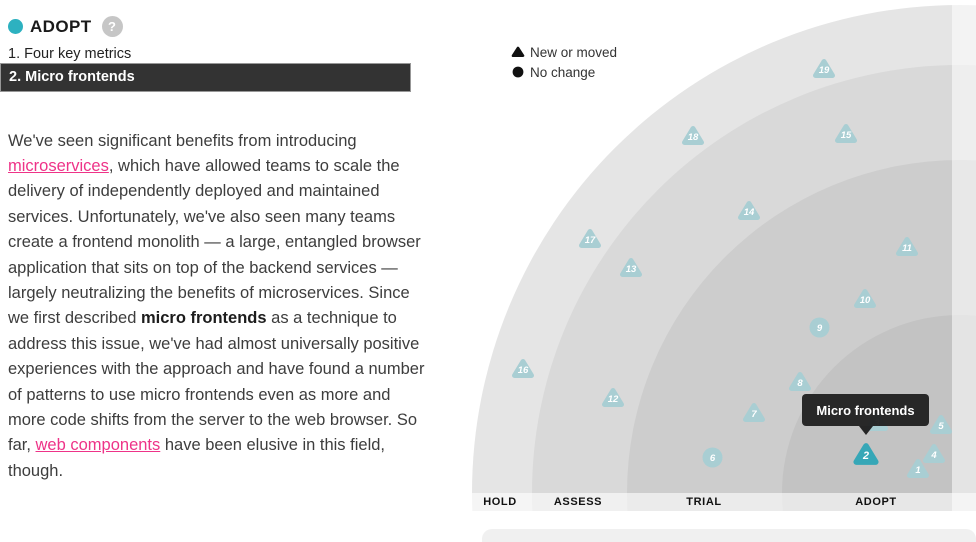 This screenshot has height=542, width=976. I want to click on legend-label: No change, so click(563, 72).